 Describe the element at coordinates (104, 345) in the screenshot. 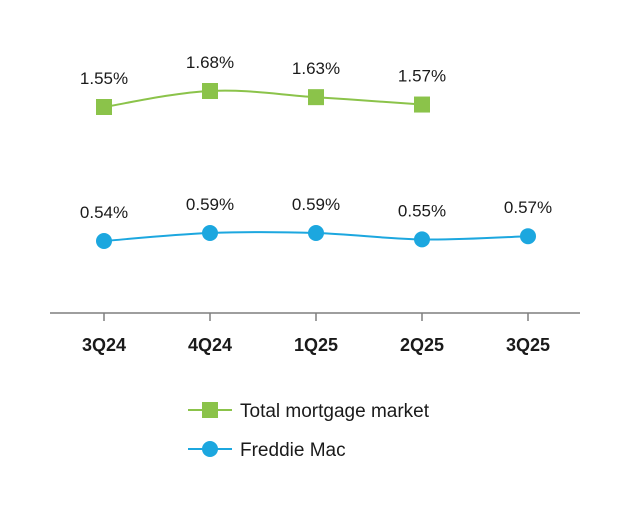

I see `x-tick-label-0: 3Q24` at that location.